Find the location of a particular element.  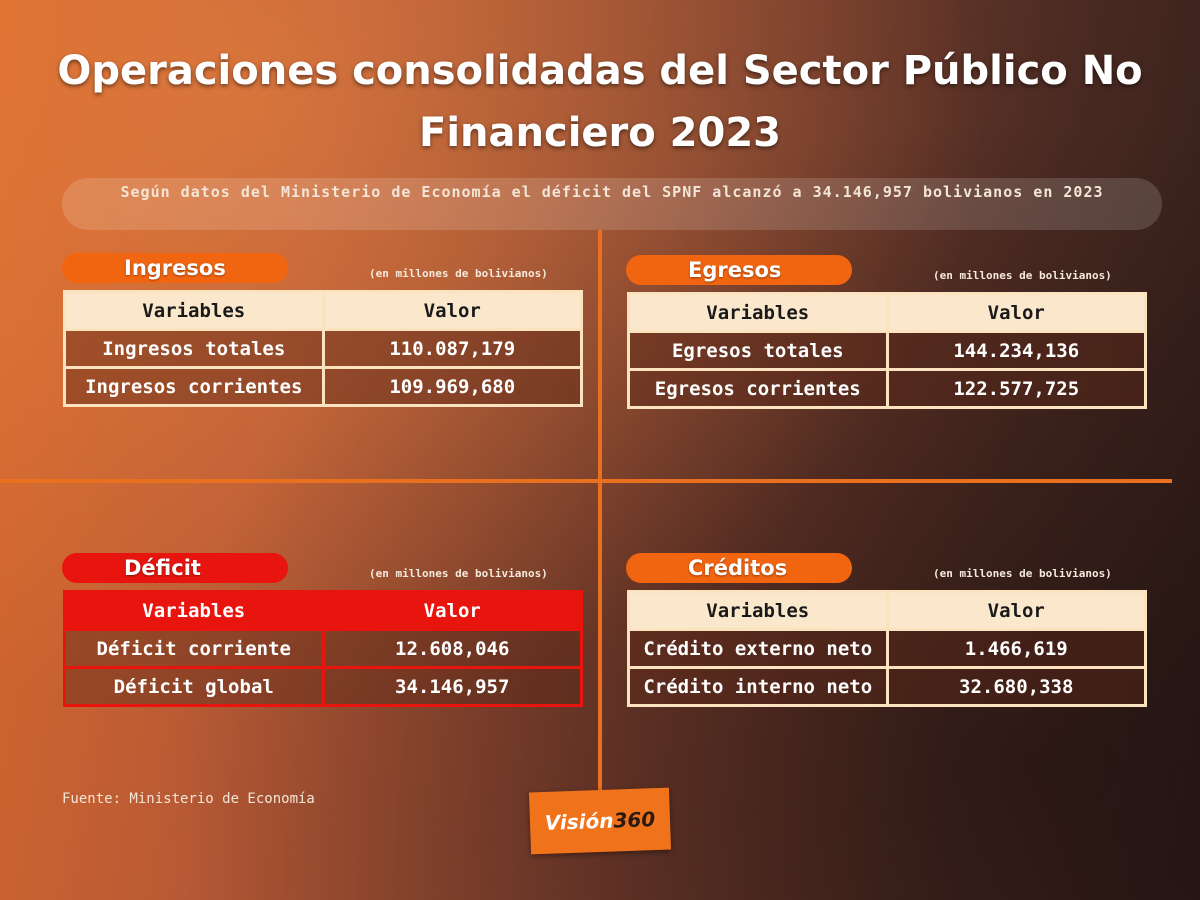

row-variable: Ingresos corrientes is located at coordinates (194, 386).